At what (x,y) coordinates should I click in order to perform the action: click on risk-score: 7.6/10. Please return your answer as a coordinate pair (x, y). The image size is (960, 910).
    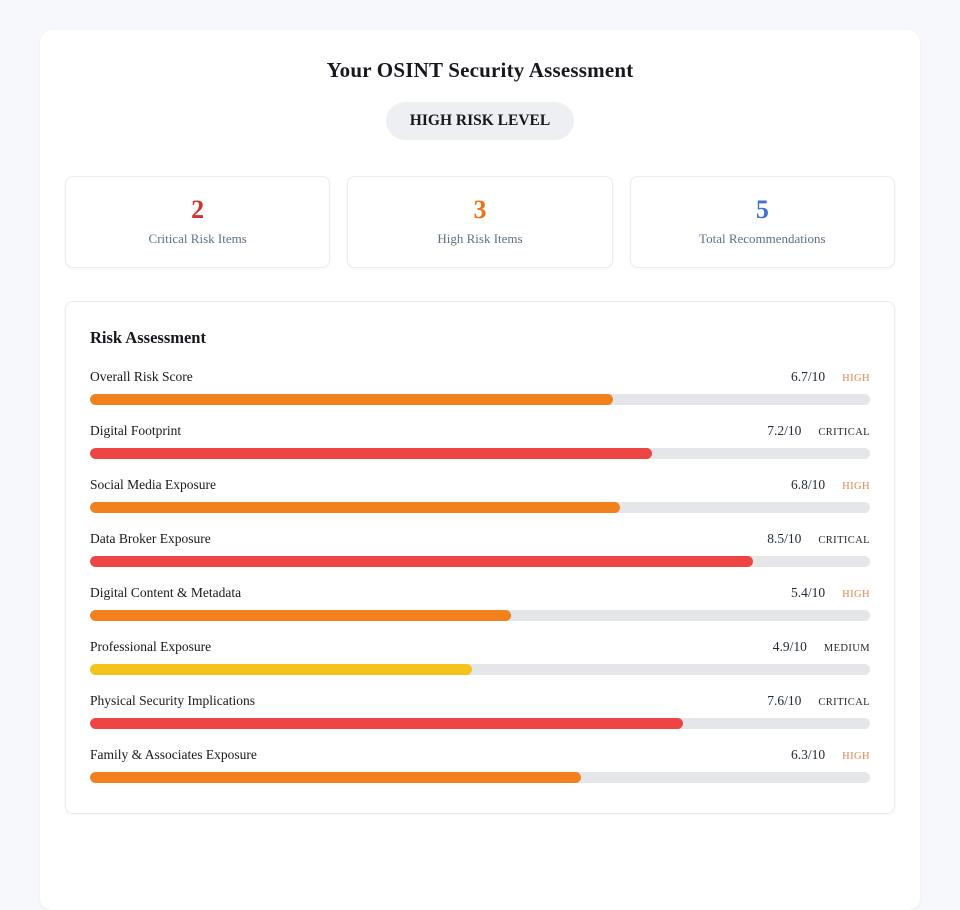
    Looking at the image, I should click on (784, 700).